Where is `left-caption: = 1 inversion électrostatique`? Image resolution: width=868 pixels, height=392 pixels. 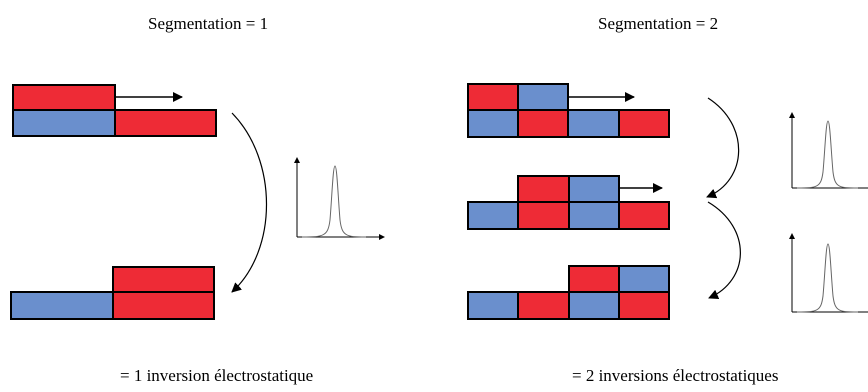 left-caption: = 1 inversion électrostatique is located at coordinates (217, 375).